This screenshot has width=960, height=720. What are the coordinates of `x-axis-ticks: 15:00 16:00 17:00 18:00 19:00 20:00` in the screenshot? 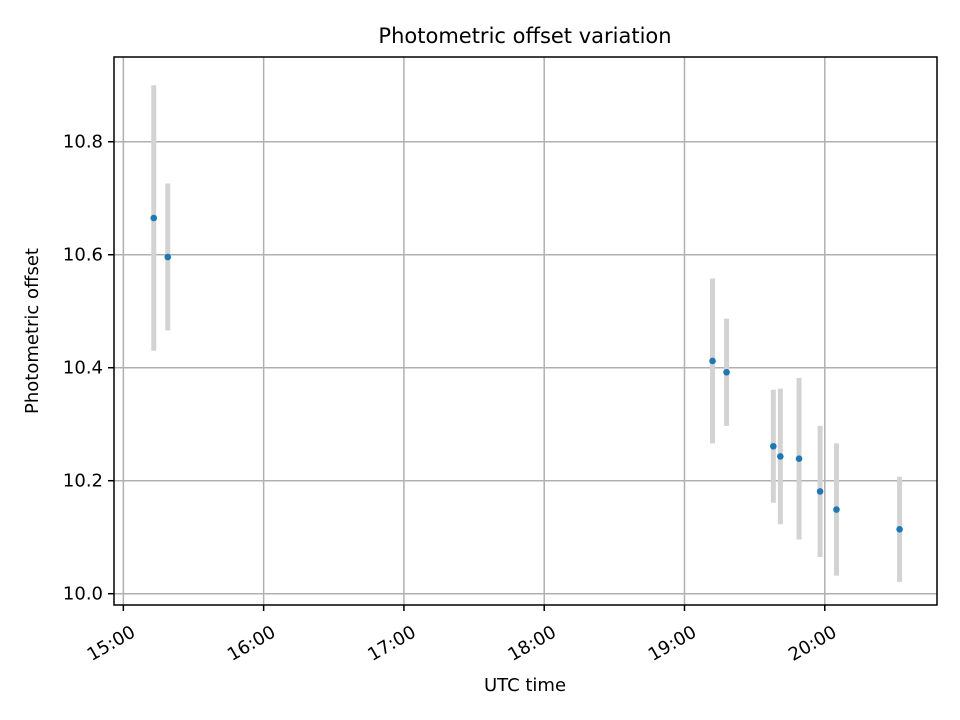 It's located at (462, 635).